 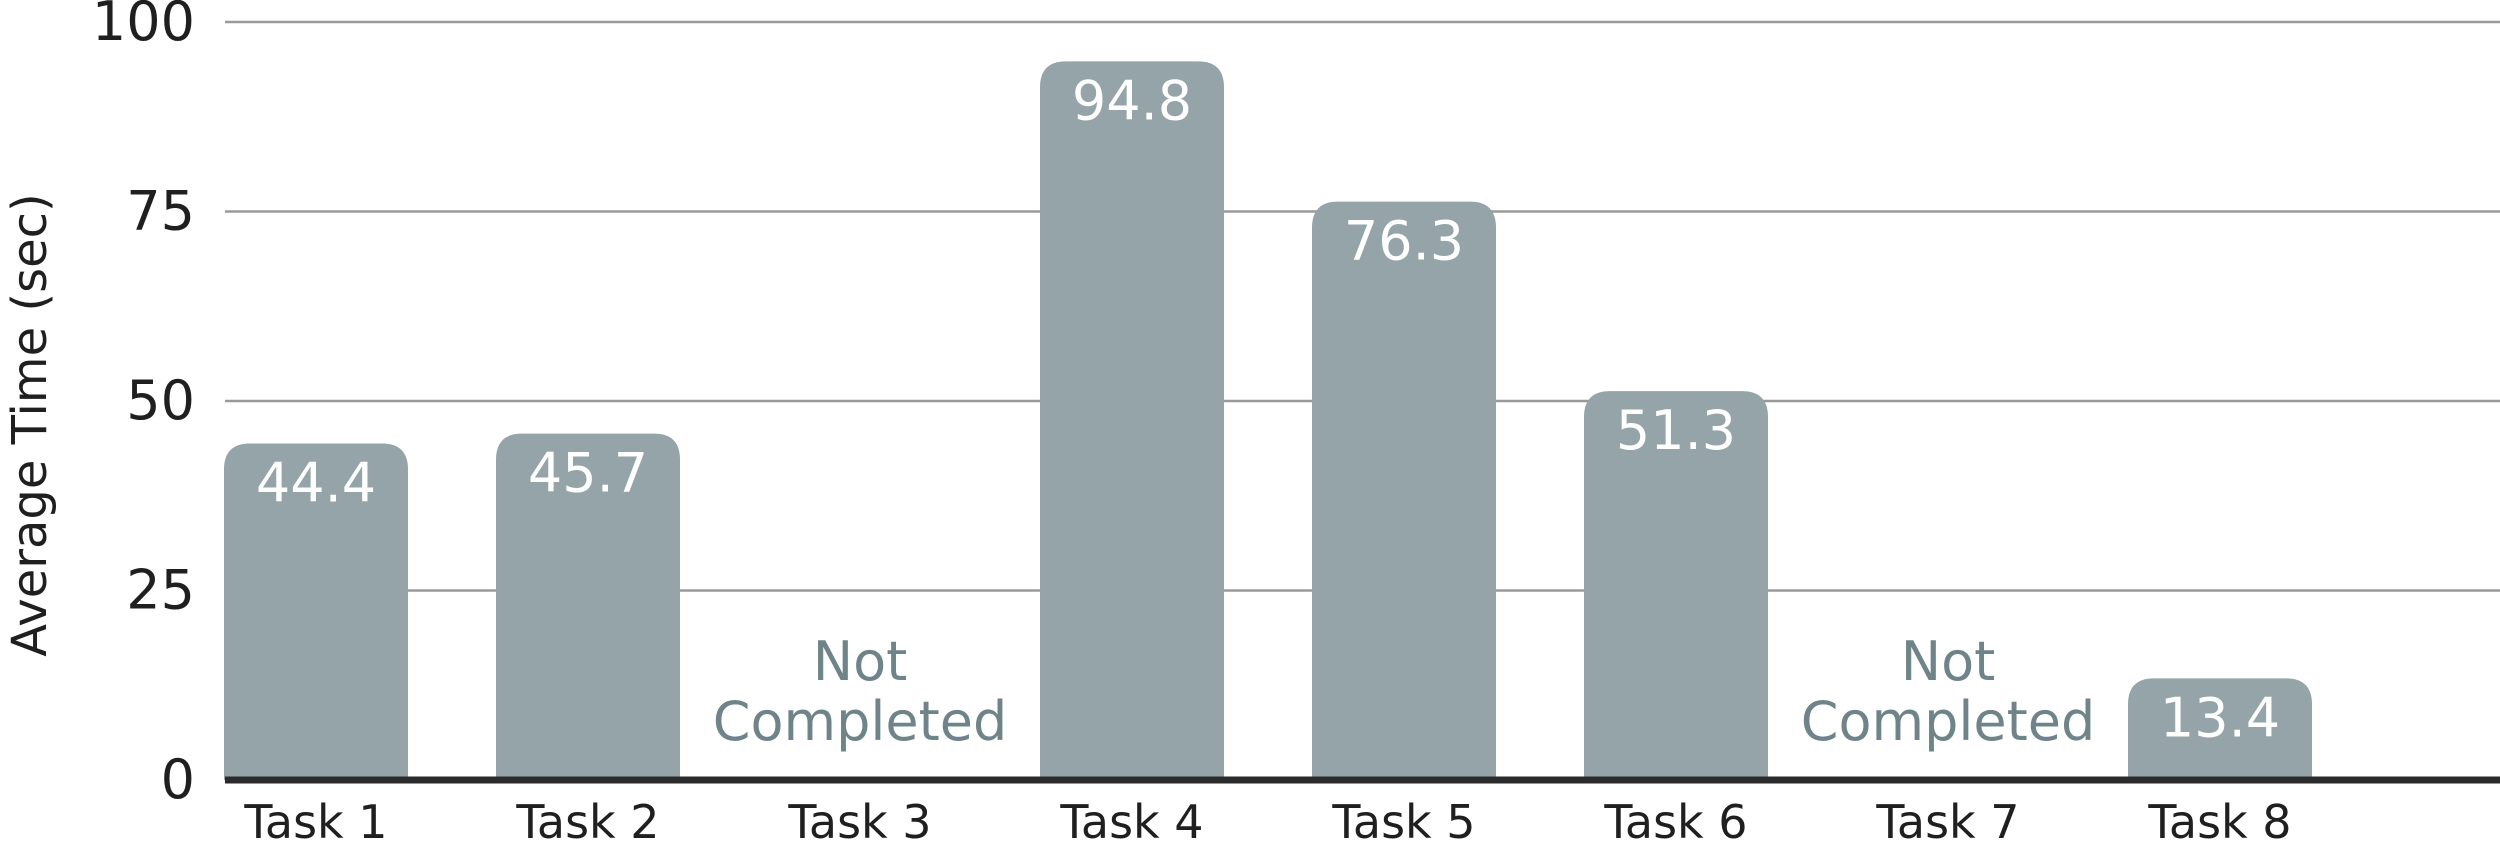 I want to click on x-tick-label: Task 2, so click(x=587, y=818).